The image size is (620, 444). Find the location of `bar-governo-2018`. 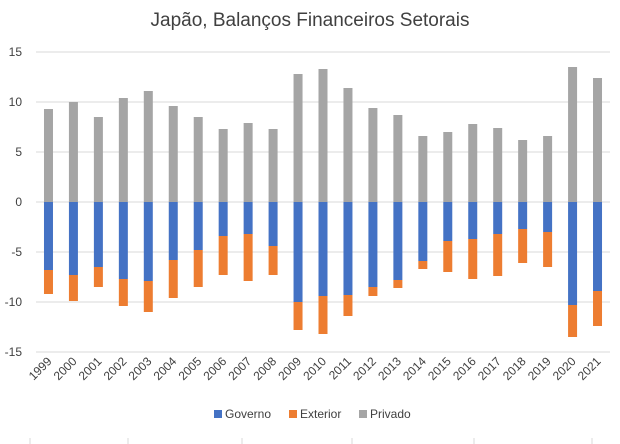

bar-governo-2018 is located at coordinates (523, 215).